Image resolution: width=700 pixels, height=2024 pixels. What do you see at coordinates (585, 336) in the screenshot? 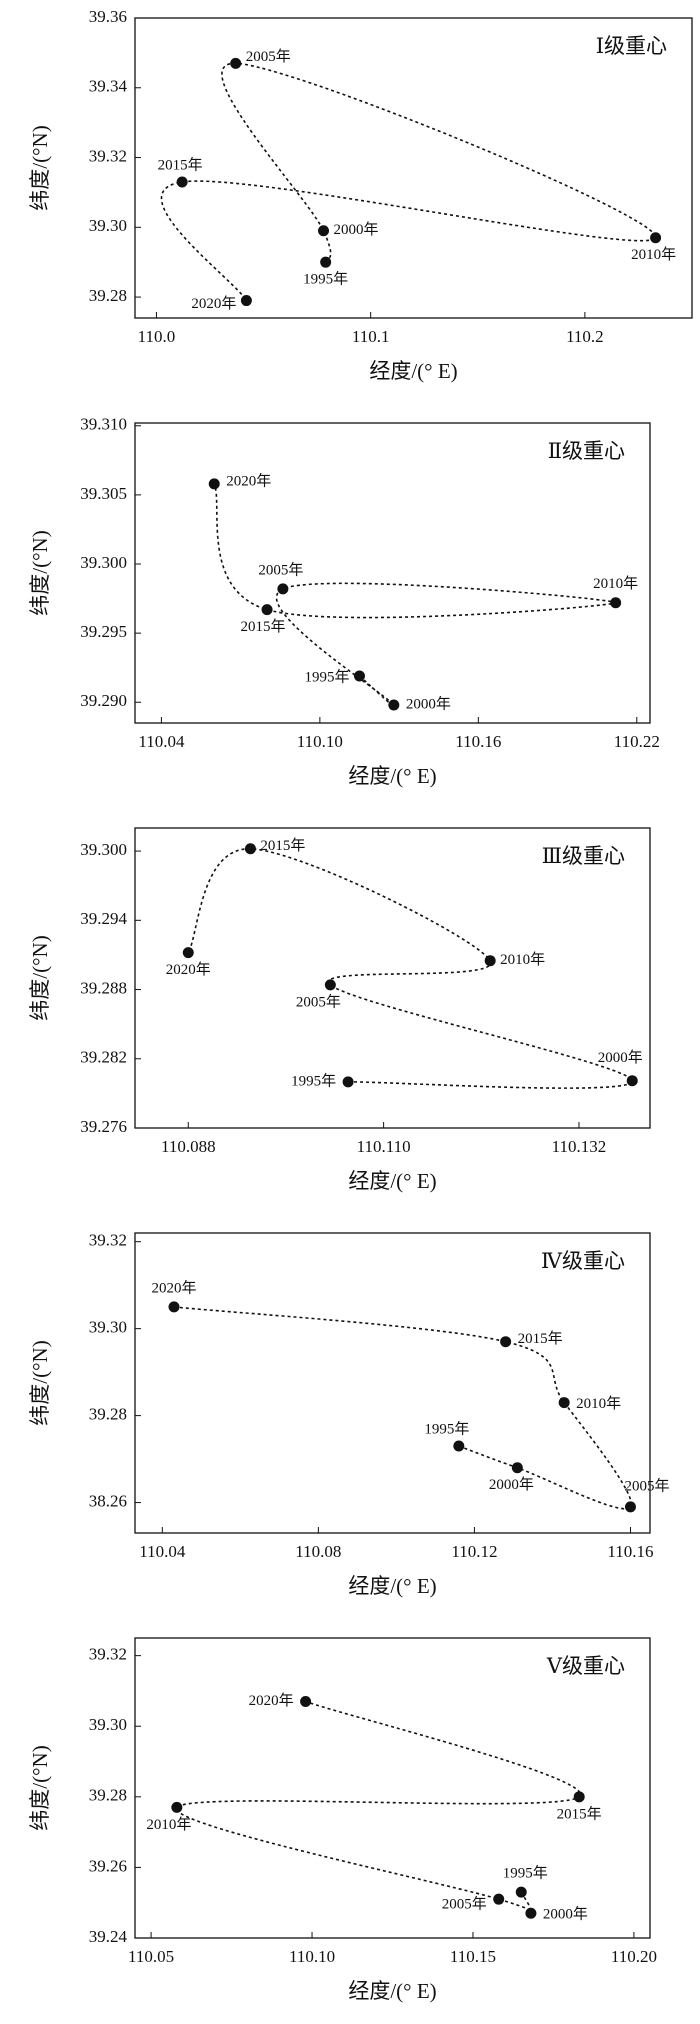
I see `x-tick-label: 110.2` at bounding box center [585, 336].